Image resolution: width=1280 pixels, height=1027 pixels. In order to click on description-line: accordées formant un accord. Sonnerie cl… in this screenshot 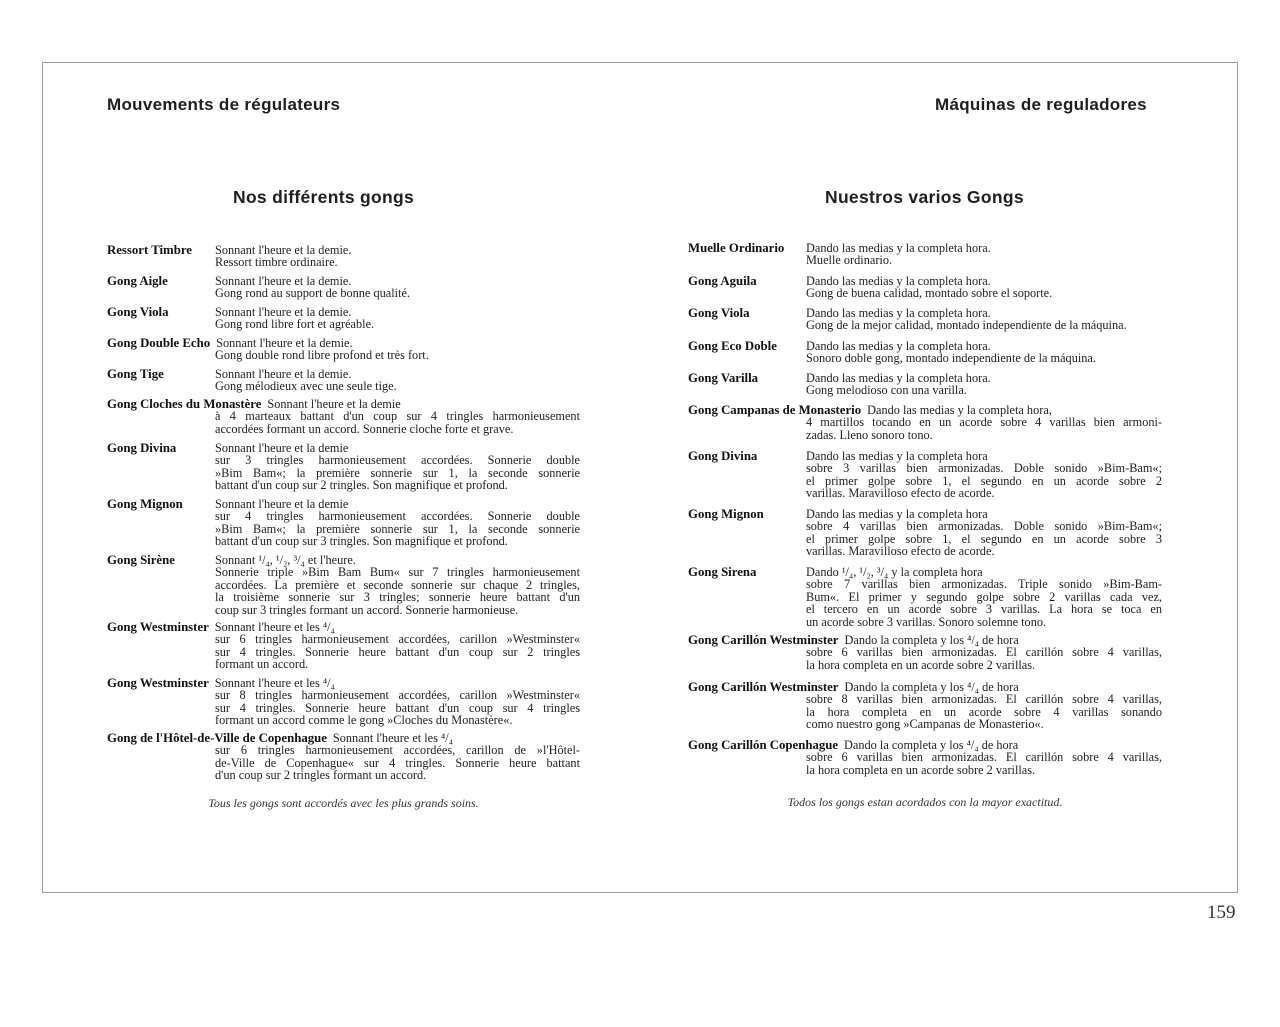, I will do `click(364, 428)`.